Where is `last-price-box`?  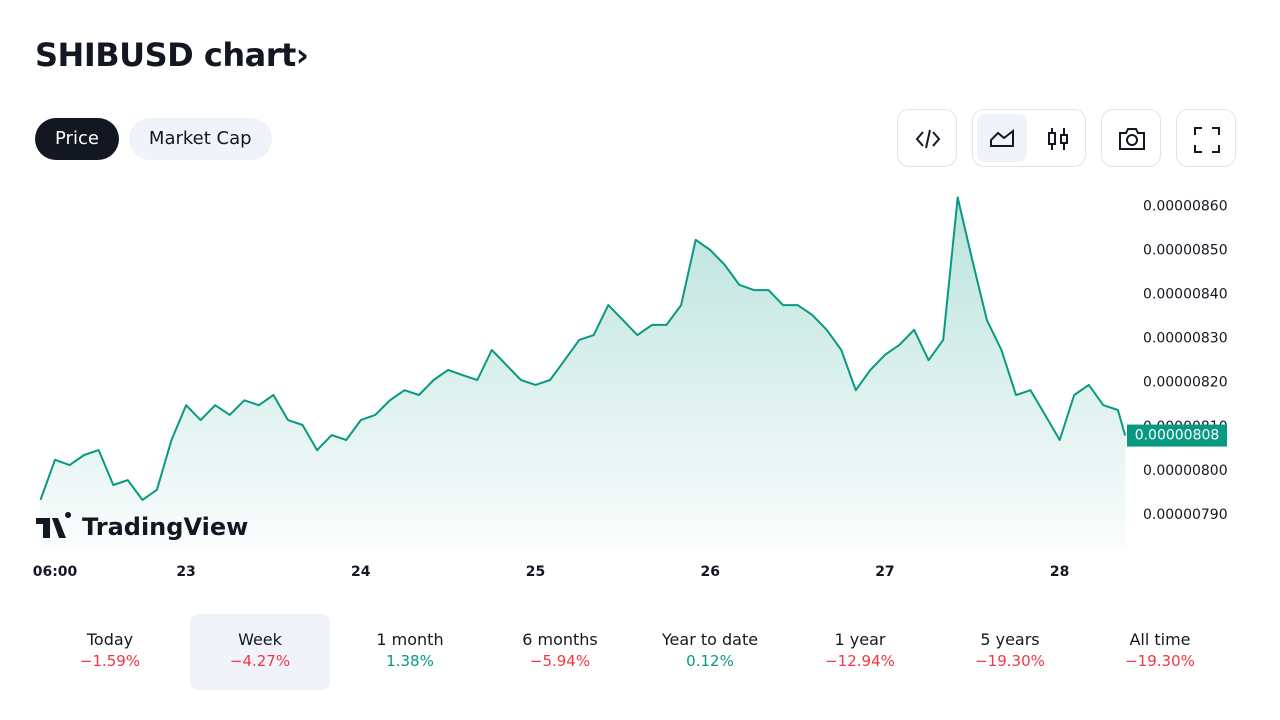
last-price-box is located at coordinates (1177, 435).